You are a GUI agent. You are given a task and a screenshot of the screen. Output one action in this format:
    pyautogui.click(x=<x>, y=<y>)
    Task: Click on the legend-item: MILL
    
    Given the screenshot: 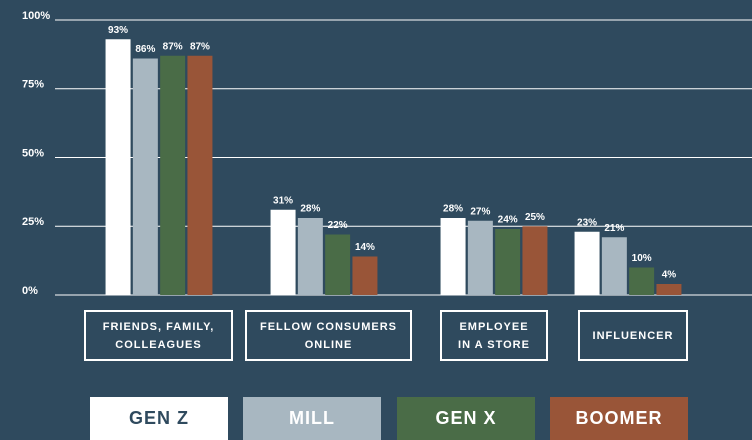 What is the action you would take?
    pyautogui.click(x=312, y=418)
    